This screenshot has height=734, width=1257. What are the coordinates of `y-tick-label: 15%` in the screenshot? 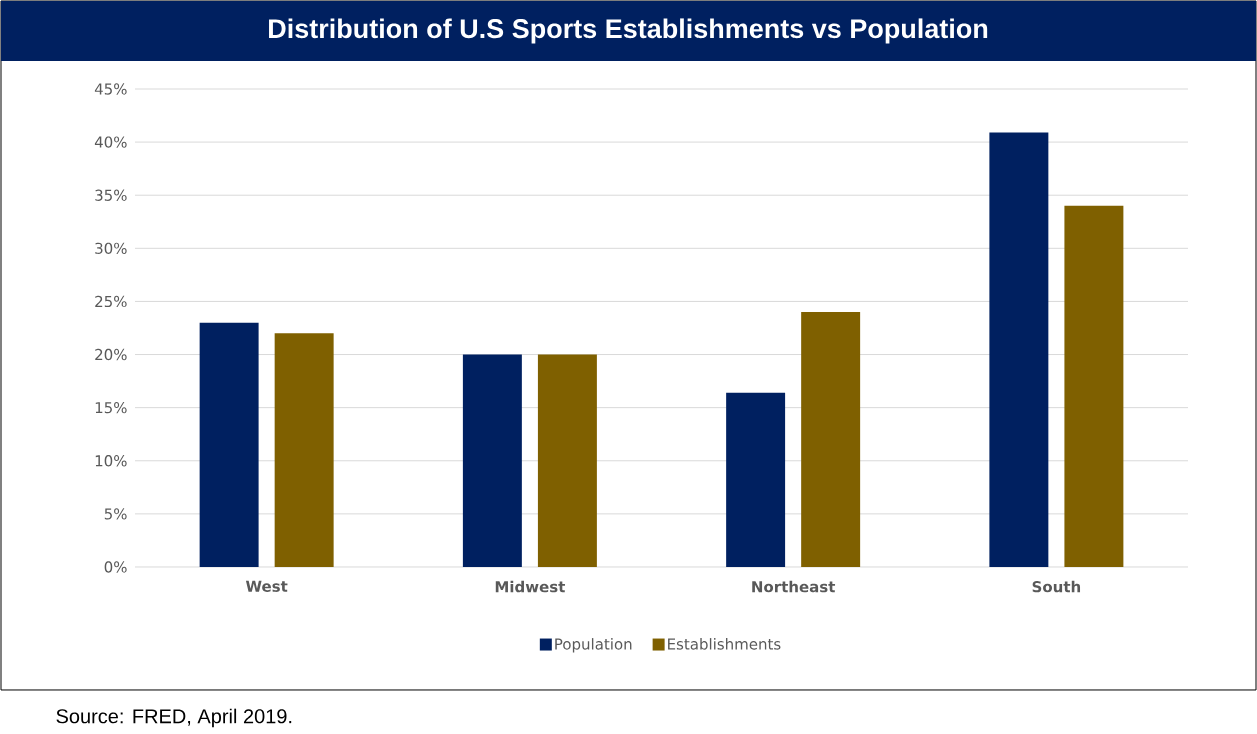 It's located at (111, 407).